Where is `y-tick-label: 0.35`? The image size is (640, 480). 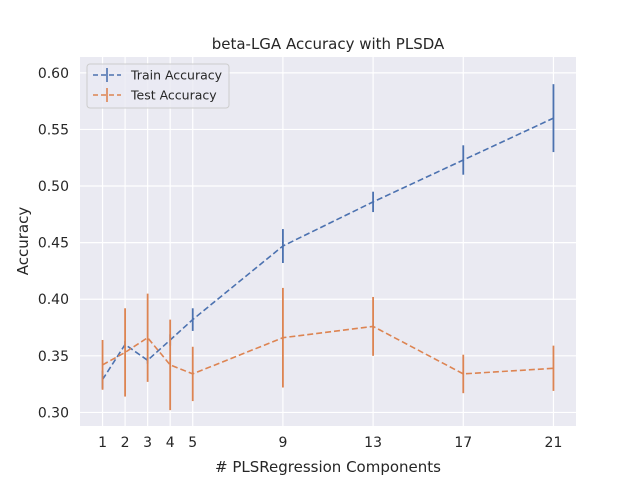
y-tick-label: 0.35 is located at coordinates (53, 357).